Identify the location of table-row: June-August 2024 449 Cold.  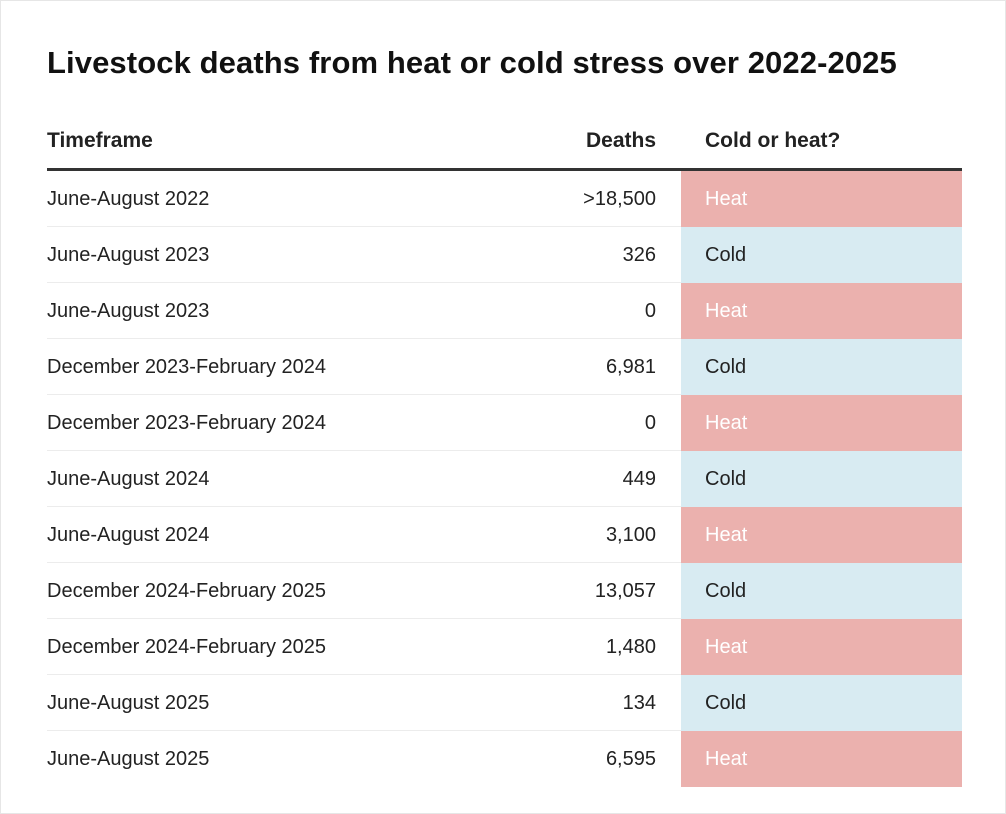
(504, 479).